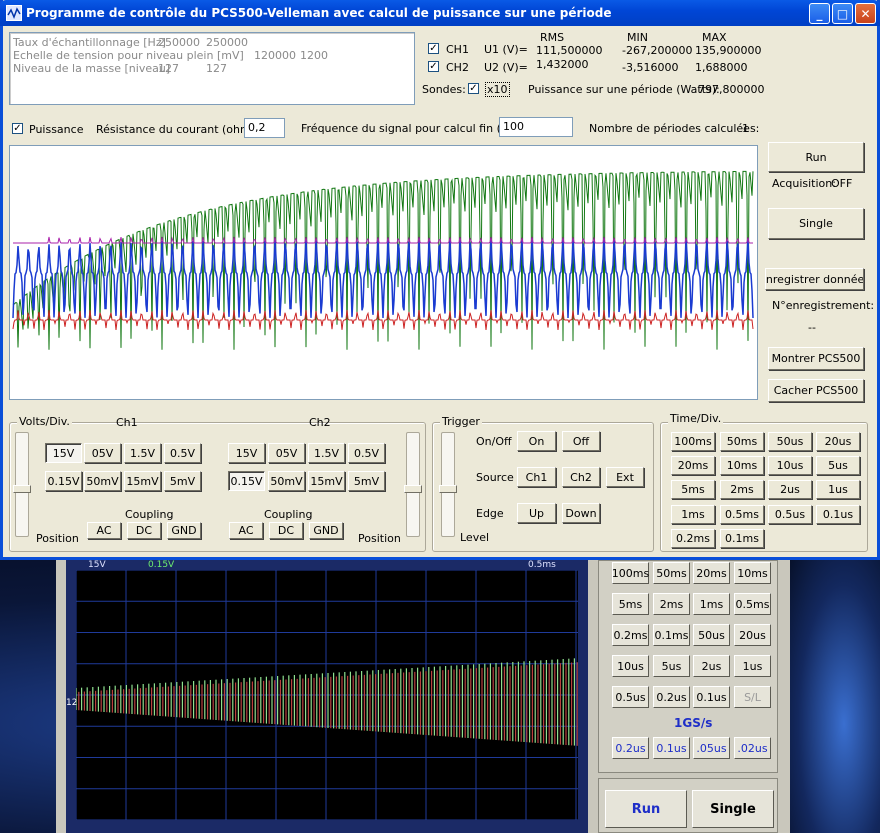  Describe the element at coordinates (711, 573) in the screenshot. I see `bg-timebase-button: 20ms` at that location.